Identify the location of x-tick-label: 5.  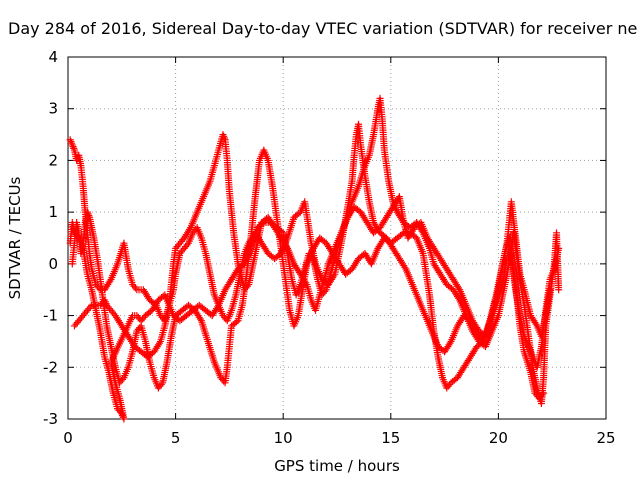
(176, 438).